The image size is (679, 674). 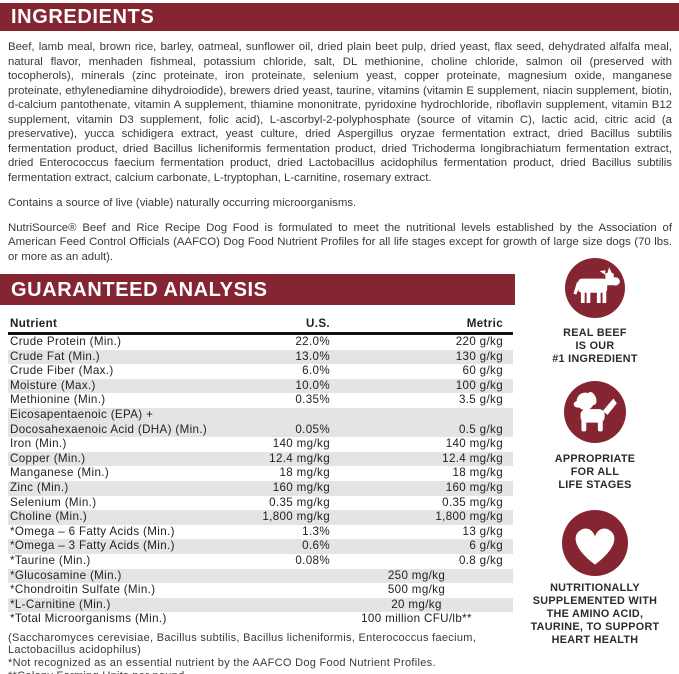 I want to click on table-row: Iron (Min.) 140 mg/kg 140 mg/kg, so click(x=260, y=444).